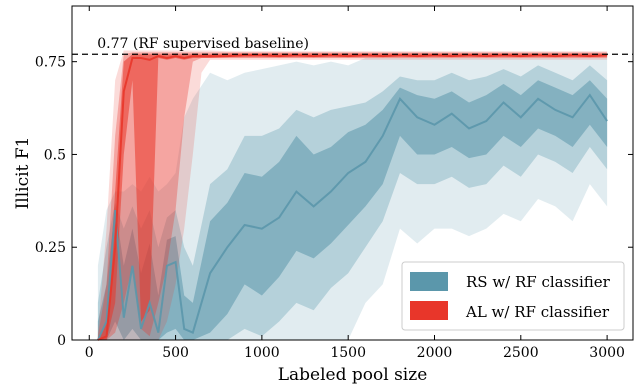  I want to click on legend-box, so click(513, 296).